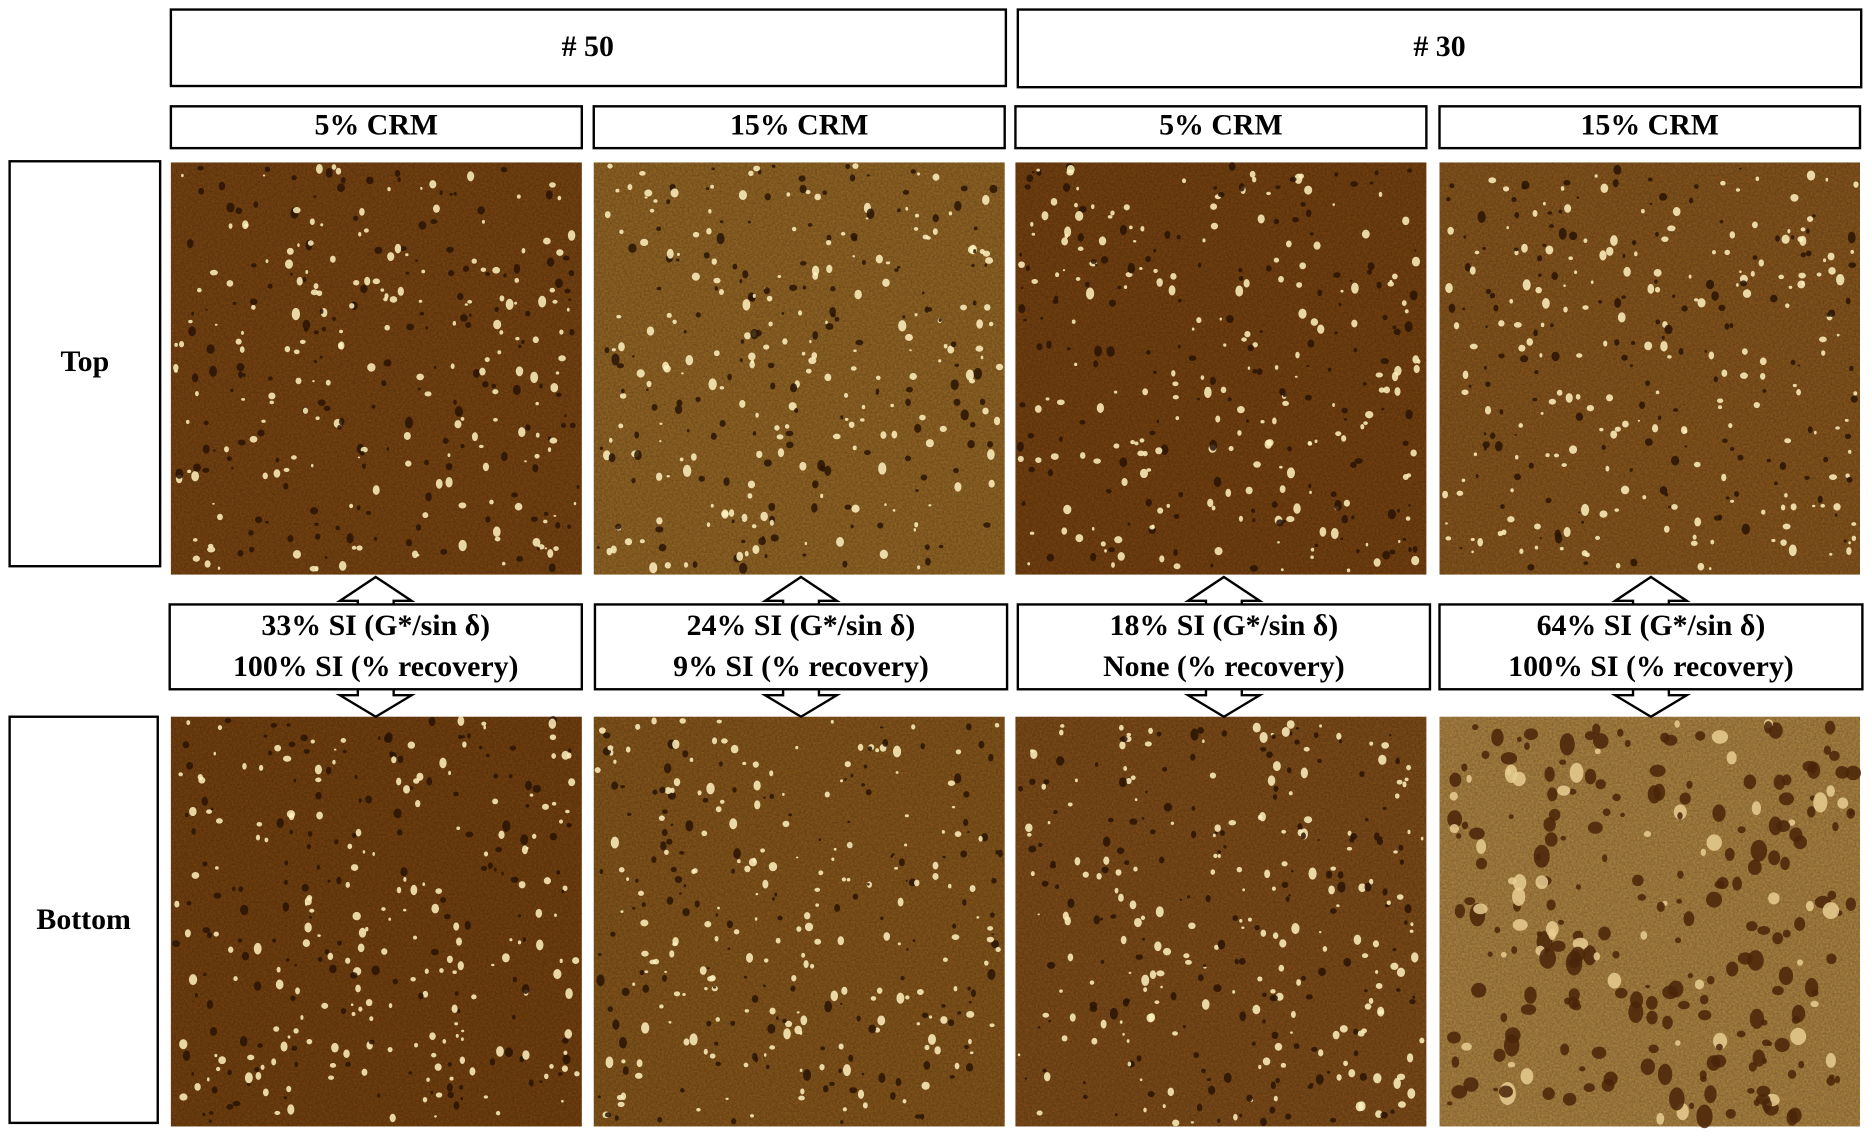  What do you see at coordinates (588, 48) in the screenshot?
I see `group-header` at bounding box center [588, 48].